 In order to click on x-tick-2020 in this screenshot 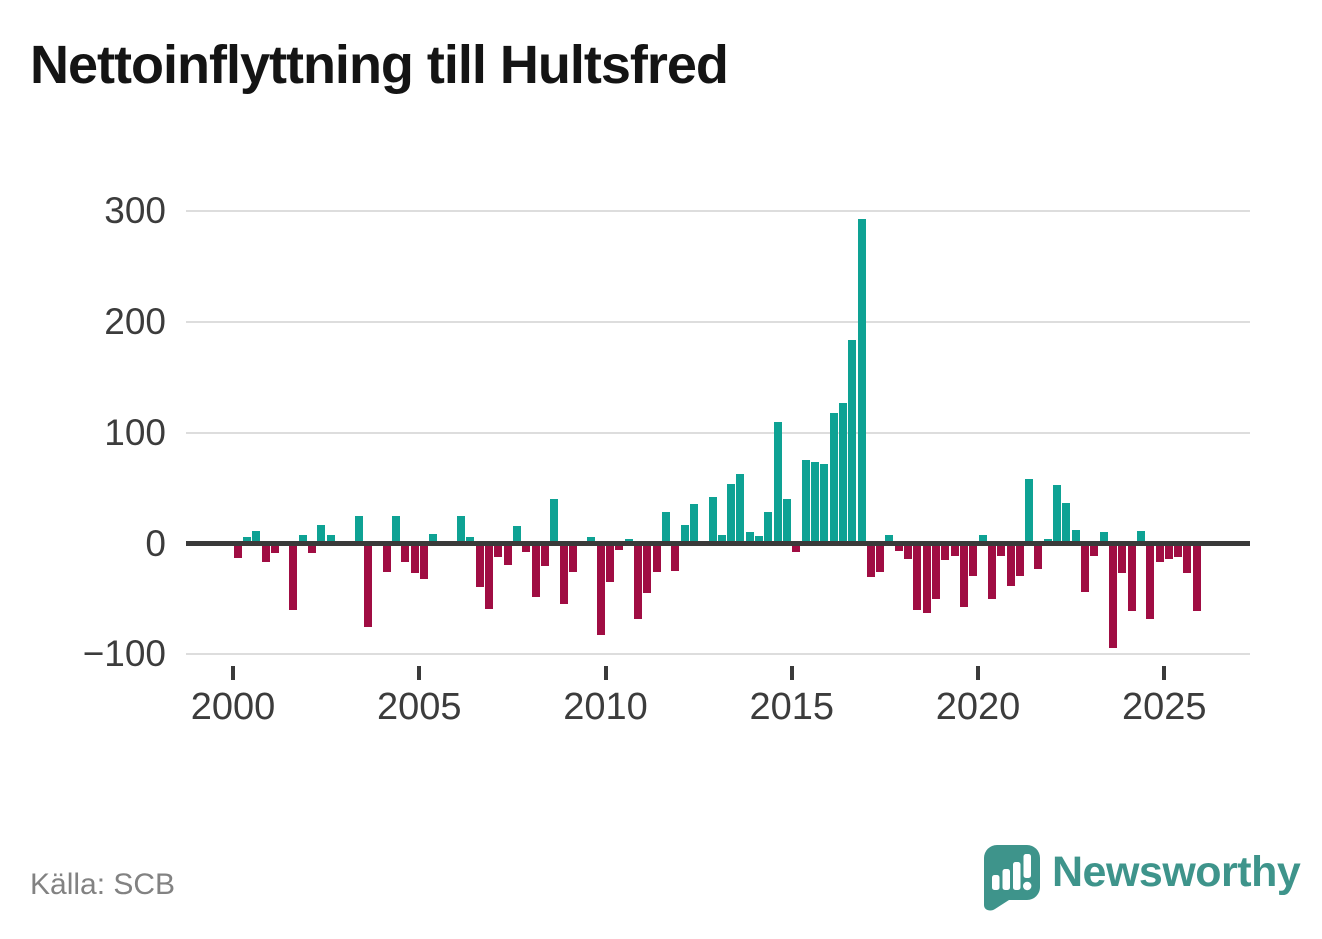, I will do `click(978, 673)`.